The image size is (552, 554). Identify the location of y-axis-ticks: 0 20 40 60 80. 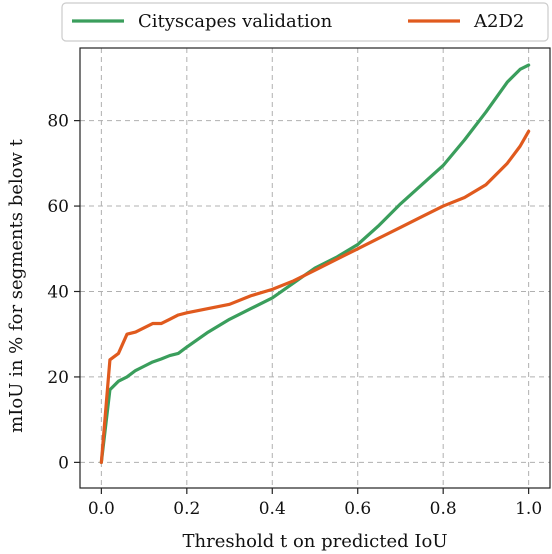
(63, 292).